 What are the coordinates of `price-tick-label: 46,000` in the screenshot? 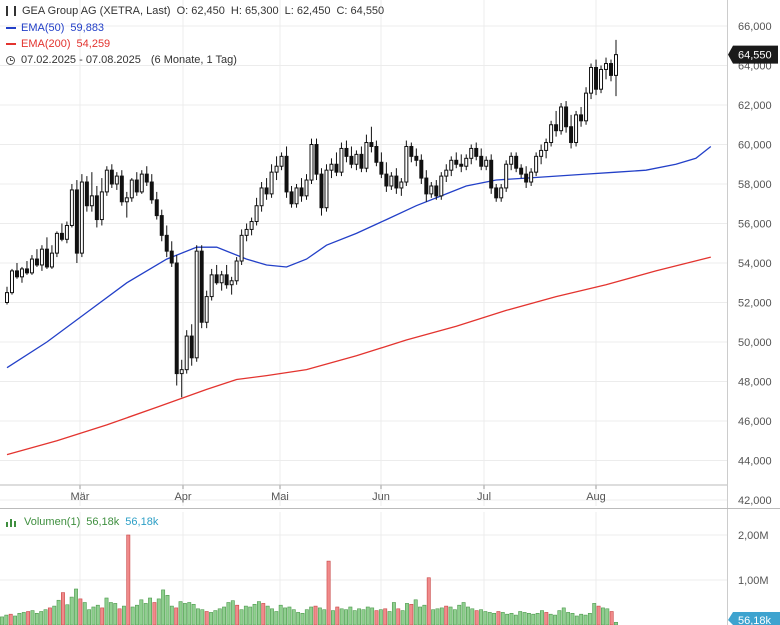 It's located at (755, 422).